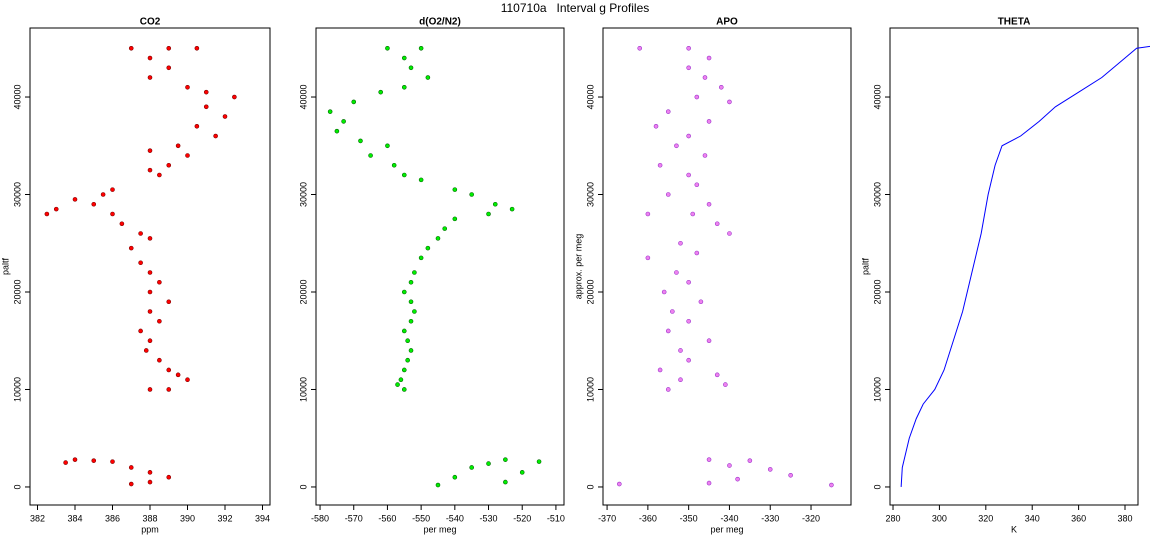 The height and width of the screenshot is (550, 1150). Describe the element at coordinates (578, 267) in the screenshot. I see `y-axis-label: approx. per meg` at that location.